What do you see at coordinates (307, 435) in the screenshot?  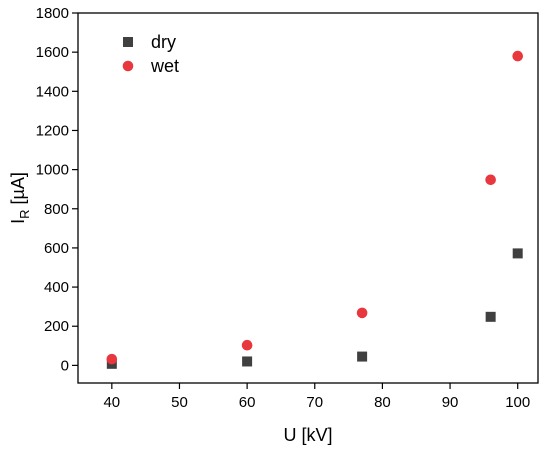 I see `x-axis-title: U [kV]` at bounding box center [307, 435].